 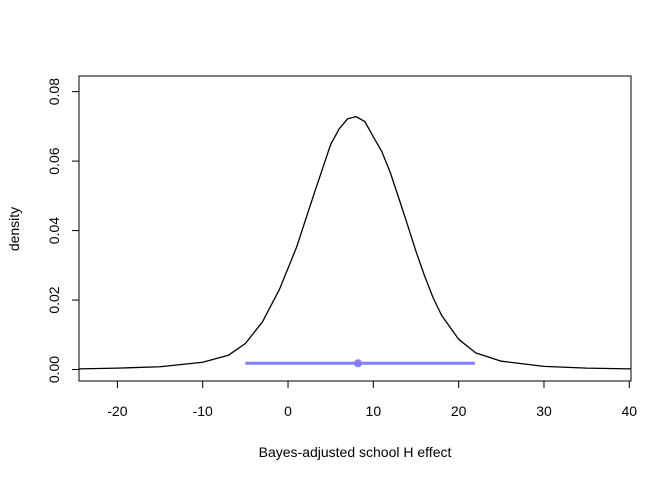 I want to click on y-tick-label: 0.00, so click(x=54, y=369).